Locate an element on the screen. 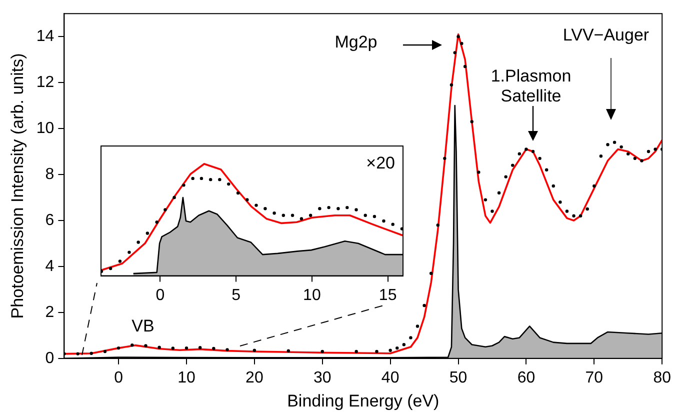 Image resolution: width=675 pixels, height=416 pixels. x-axis-title: Binding Energy (eV) is located at coordinates (363, 400).